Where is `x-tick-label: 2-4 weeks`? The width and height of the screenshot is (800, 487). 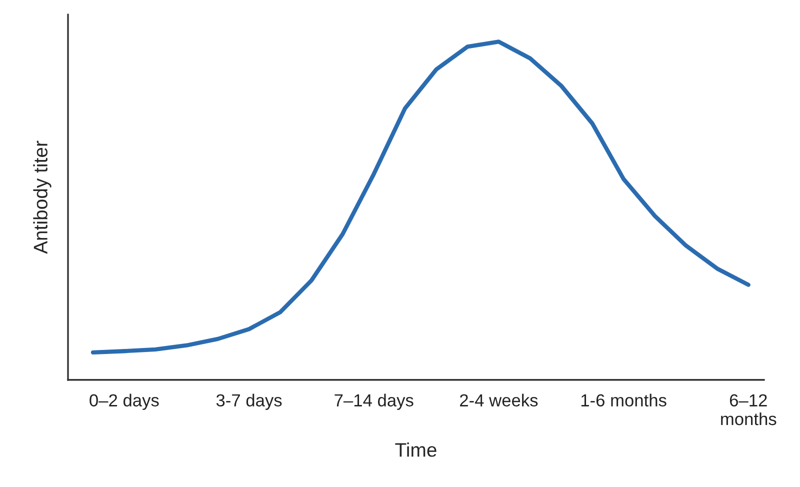
x-tick-label: 2-4 weeks is located at coordinates (499, 400).